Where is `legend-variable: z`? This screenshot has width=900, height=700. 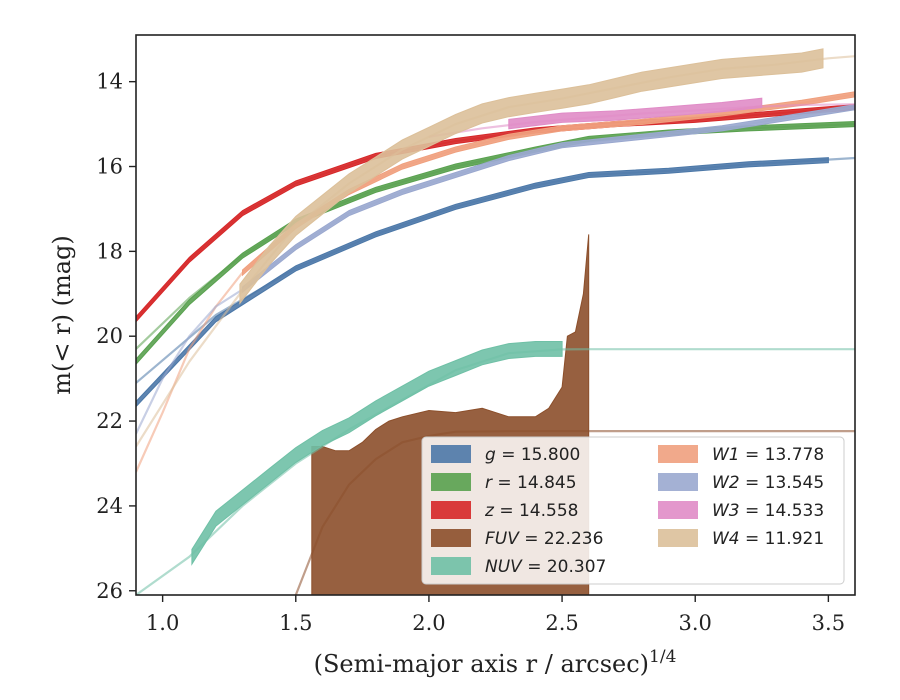 legend-variable: z is located at coordinates (489, 511).